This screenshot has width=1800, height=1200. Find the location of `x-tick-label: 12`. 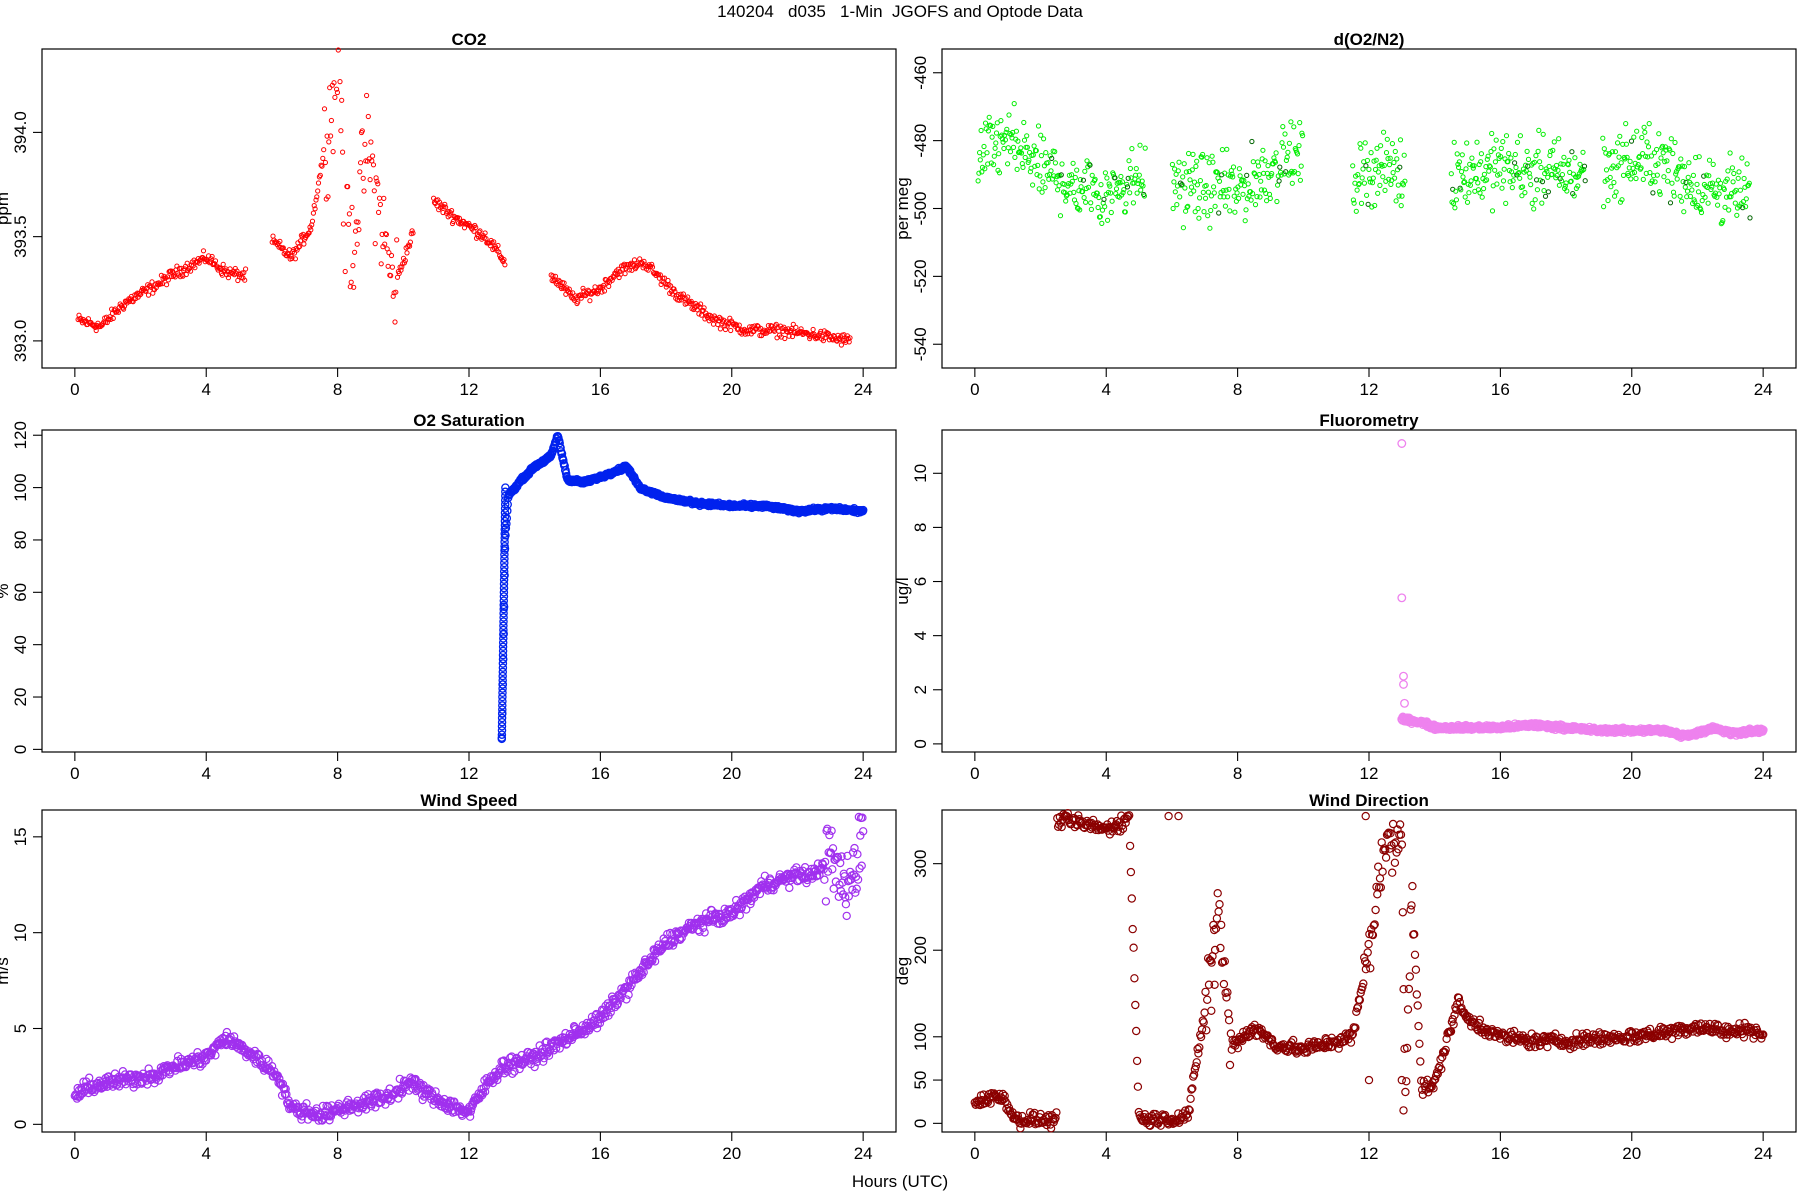

x-tick-label: 12 is located at coordinates (469, 773).